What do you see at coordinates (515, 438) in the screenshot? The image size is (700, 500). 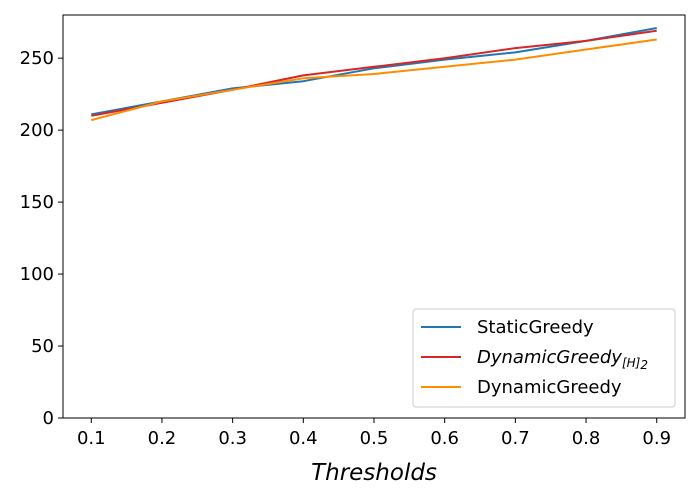 I see `x-tick-label: 0.7` at bounding box center [515, 438].